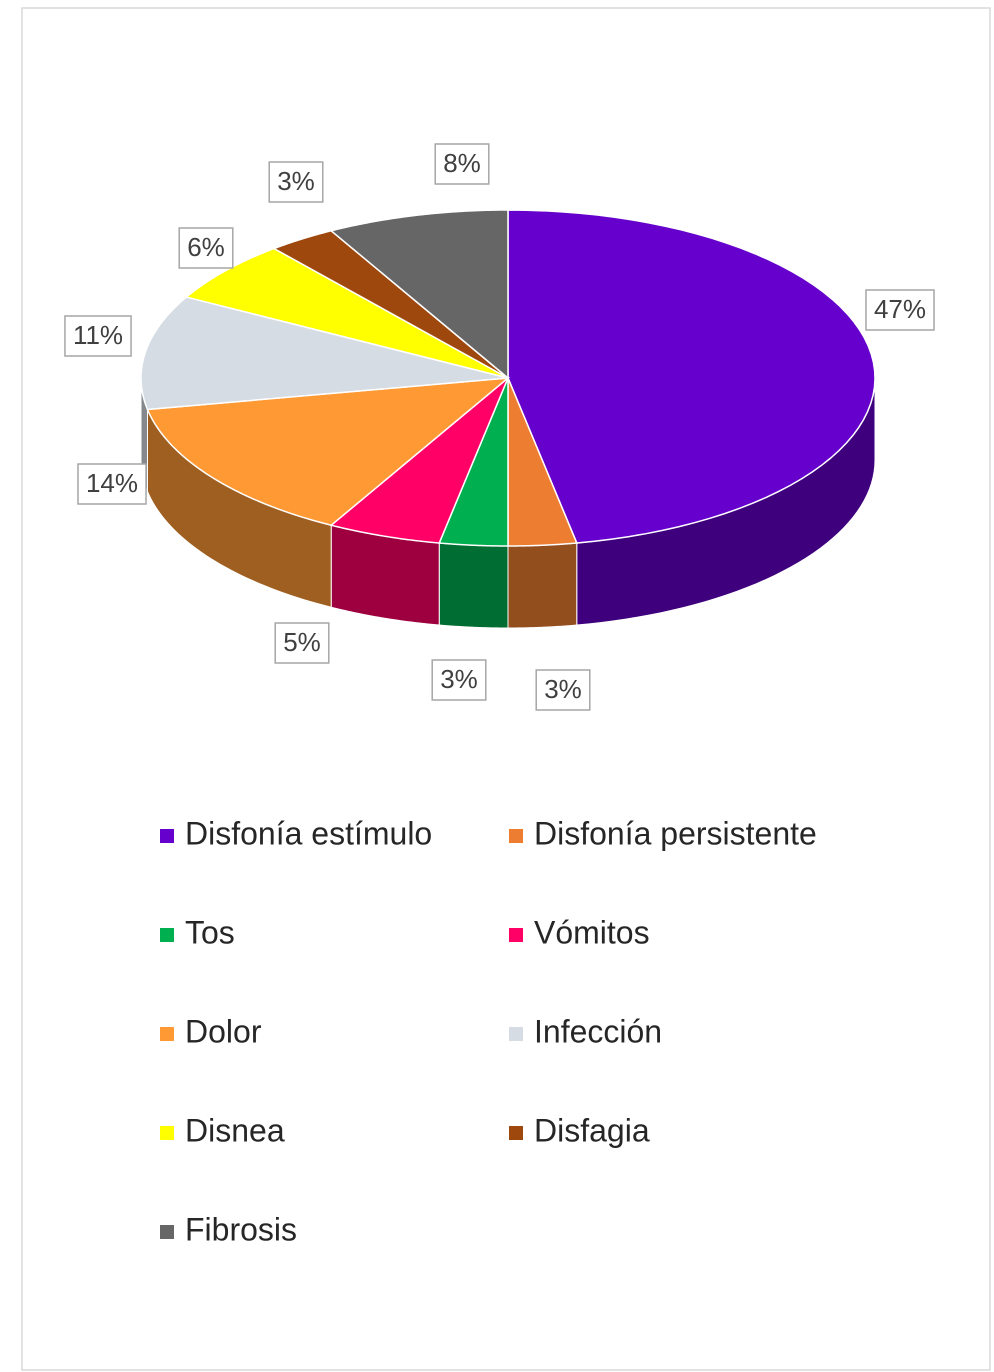 Image resolution: width=994 pixels, height=1372 pixels. I want to click on data-label: 8%, so click(462, 164).